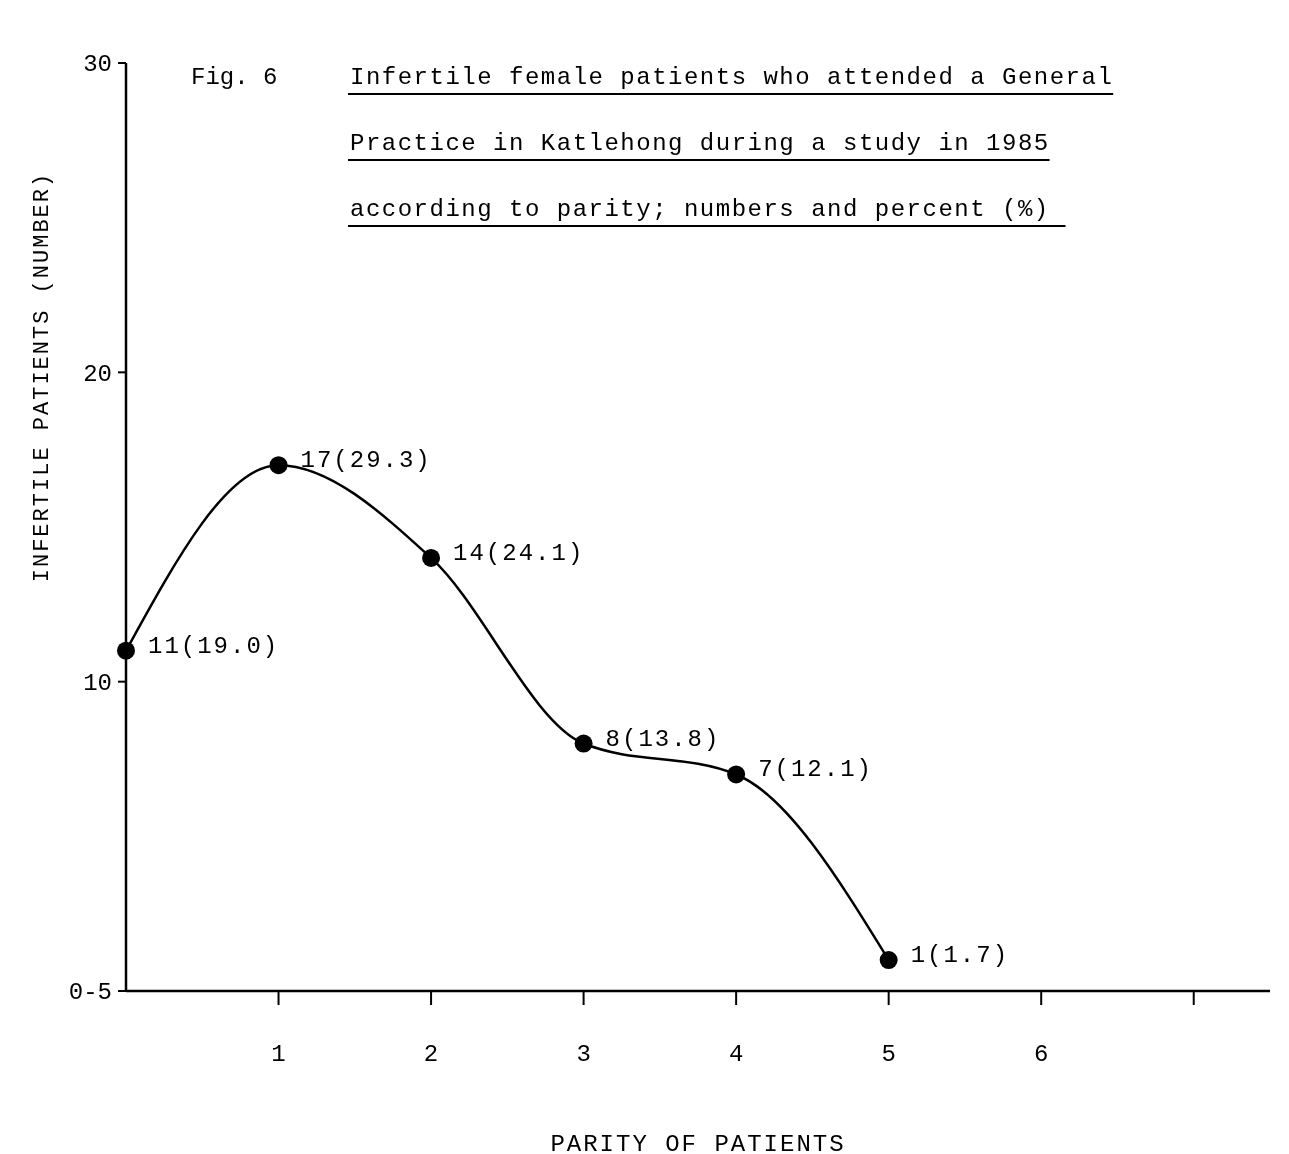  I want to click on x-tick-label: 5, so click(888, 1054).